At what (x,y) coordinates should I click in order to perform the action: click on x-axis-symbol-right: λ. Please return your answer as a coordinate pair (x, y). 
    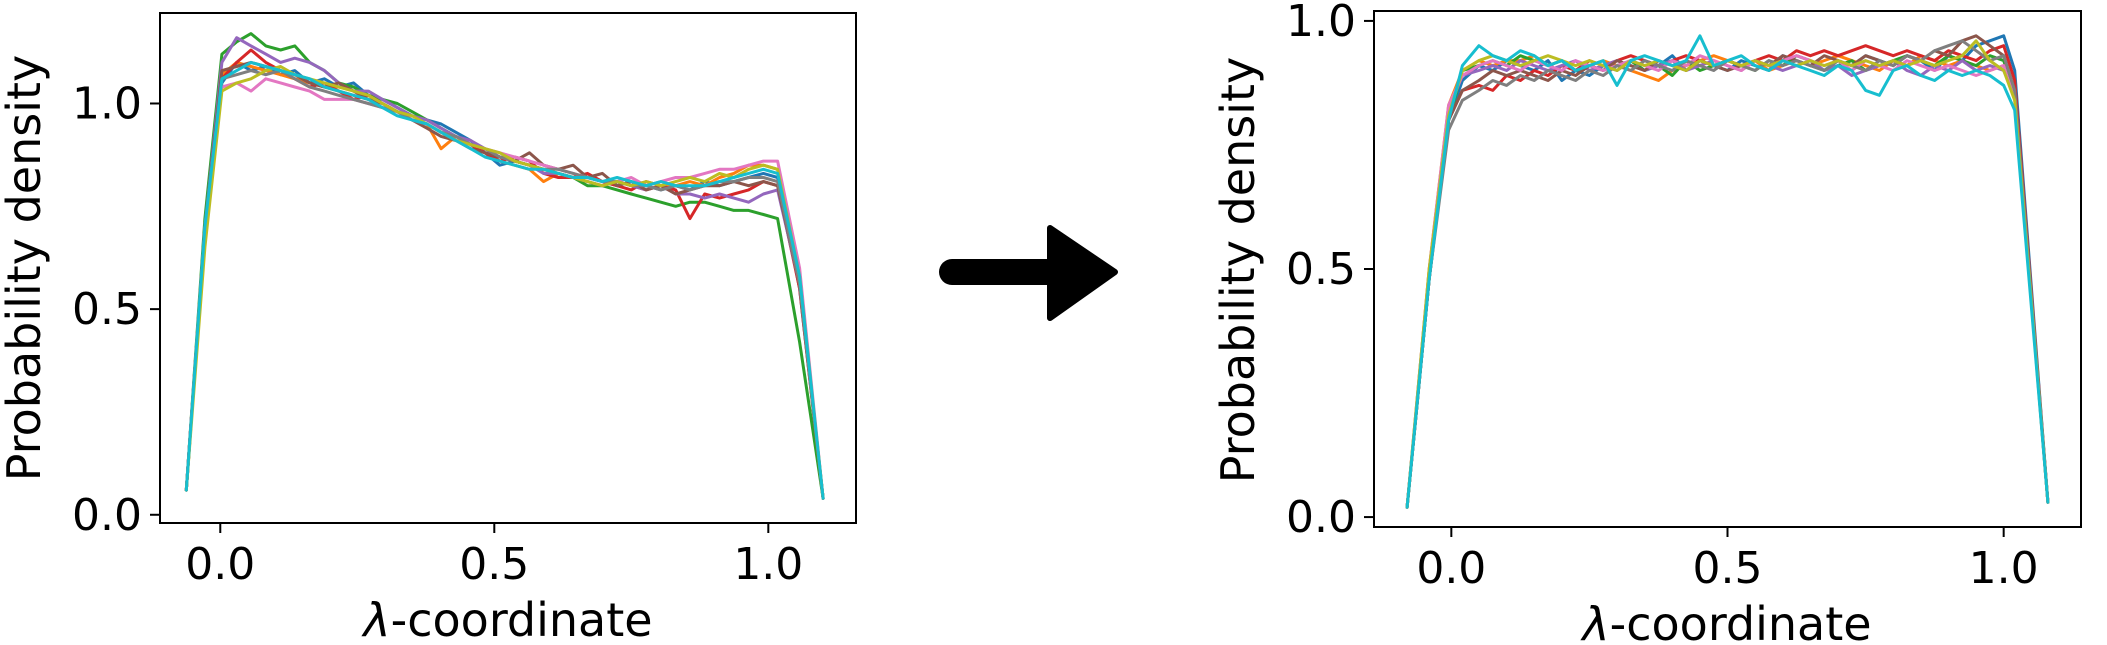
    Looking at the image, I should click on (1594, 621).